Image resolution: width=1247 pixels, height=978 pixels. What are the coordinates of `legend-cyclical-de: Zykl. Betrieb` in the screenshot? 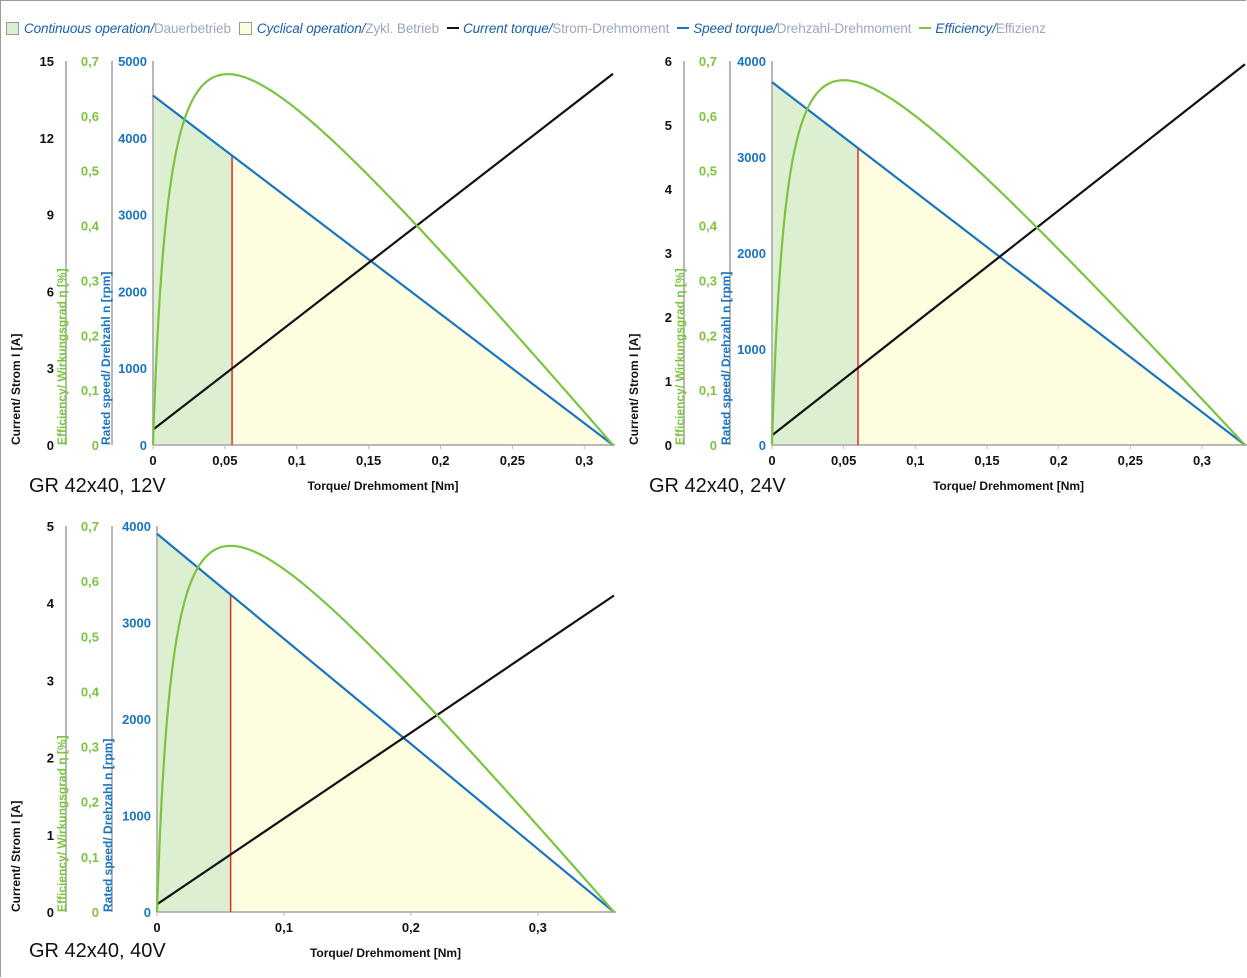 It's located at (402, 28).